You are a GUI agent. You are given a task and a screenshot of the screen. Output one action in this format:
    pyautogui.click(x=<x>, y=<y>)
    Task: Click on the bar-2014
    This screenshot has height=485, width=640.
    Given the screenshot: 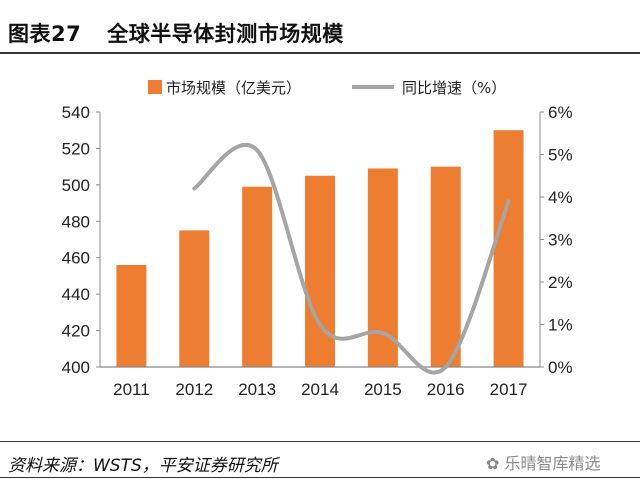 What is the action you would take?
    pyautogui.click(x=320, y=271)
    